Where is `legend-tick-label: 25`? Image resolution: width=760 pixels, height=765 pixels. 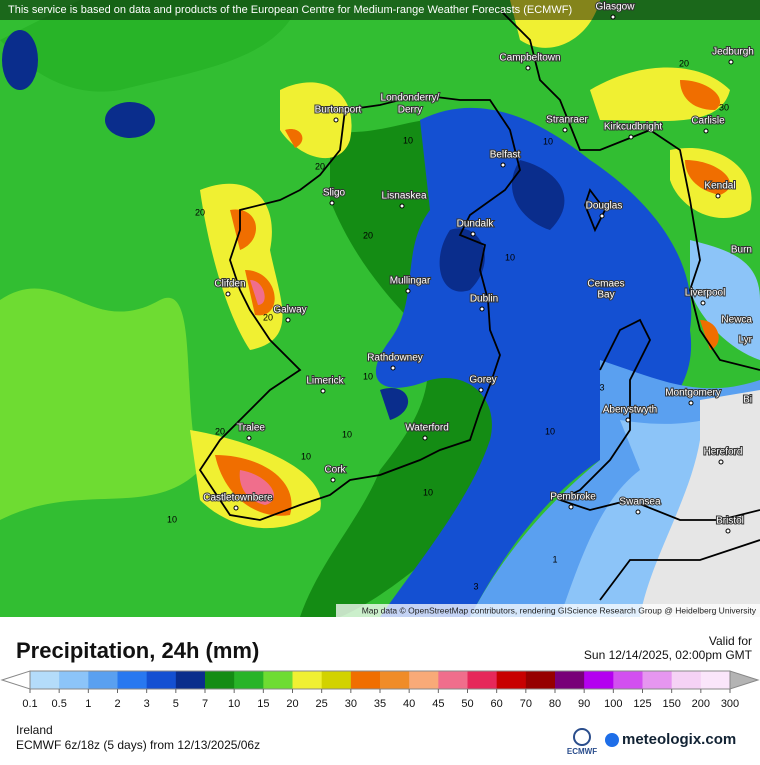
legend-tick-label: 25 is located at coordinates (322, 704).